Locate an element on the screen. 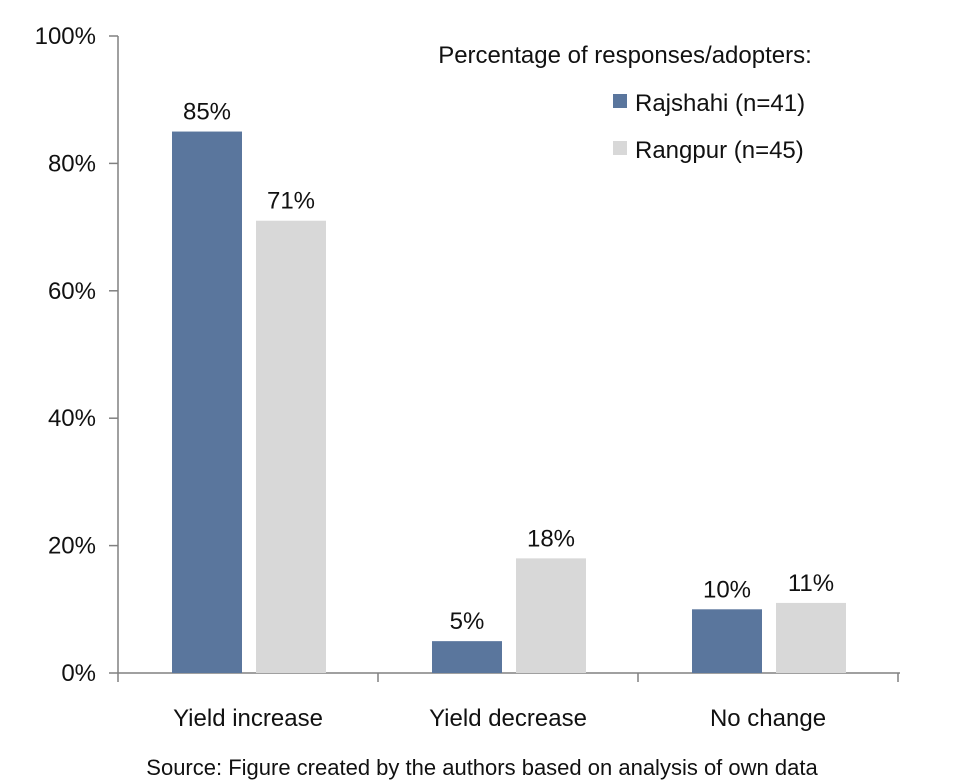 This screenshot has width=965, height=781. y-tick-label: 20% is located at coordinates (72, 546).